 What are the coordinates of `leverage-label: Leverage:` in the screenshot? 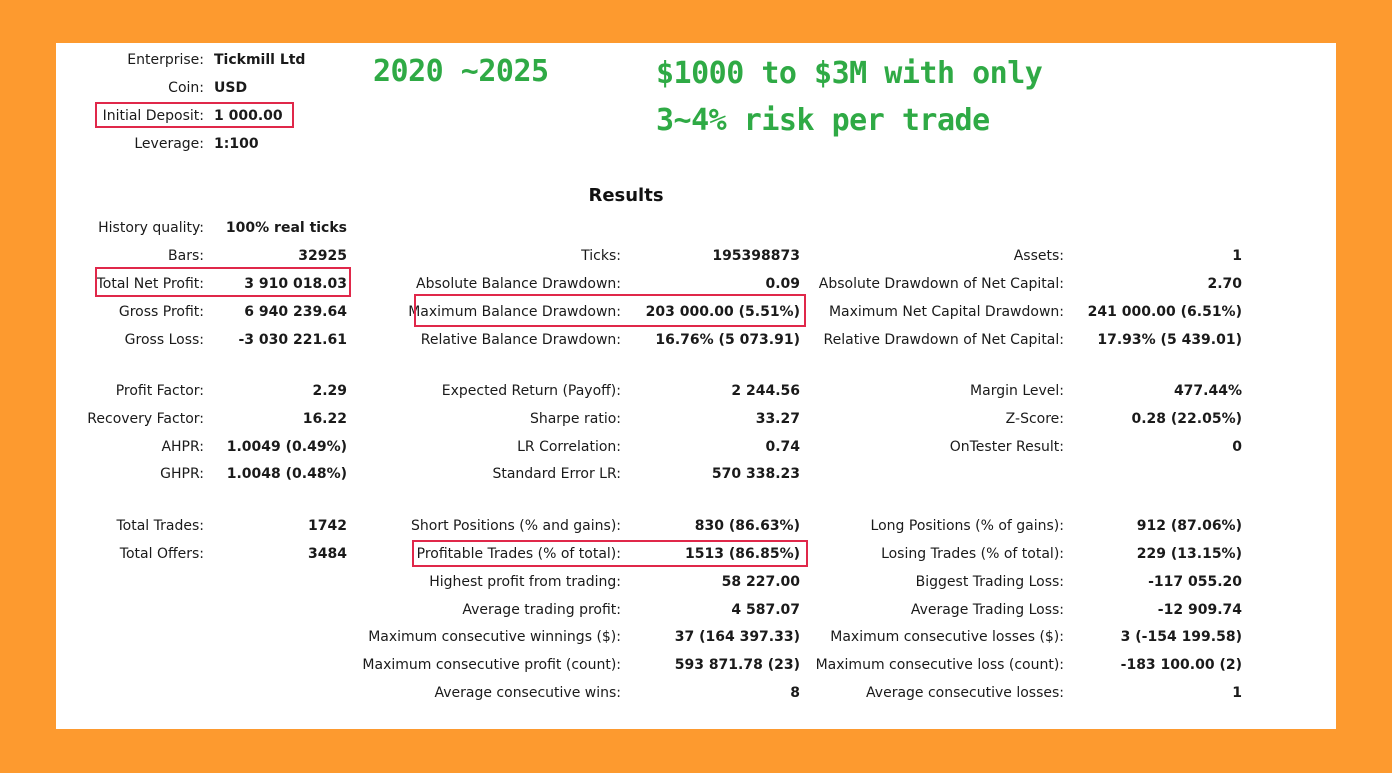 It's located at (169, 144).